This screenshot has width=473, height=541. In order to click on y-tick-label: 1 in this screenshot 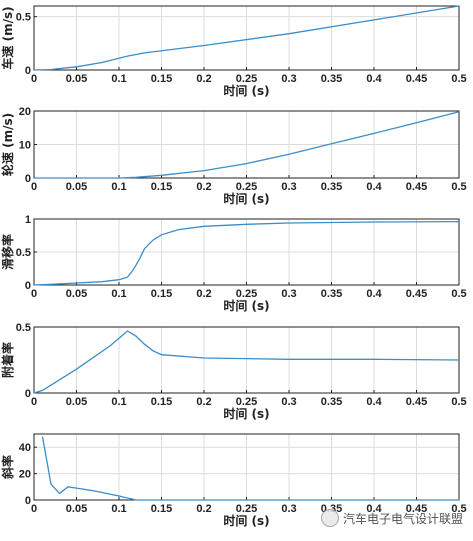, I will do `click(28, 220)`.